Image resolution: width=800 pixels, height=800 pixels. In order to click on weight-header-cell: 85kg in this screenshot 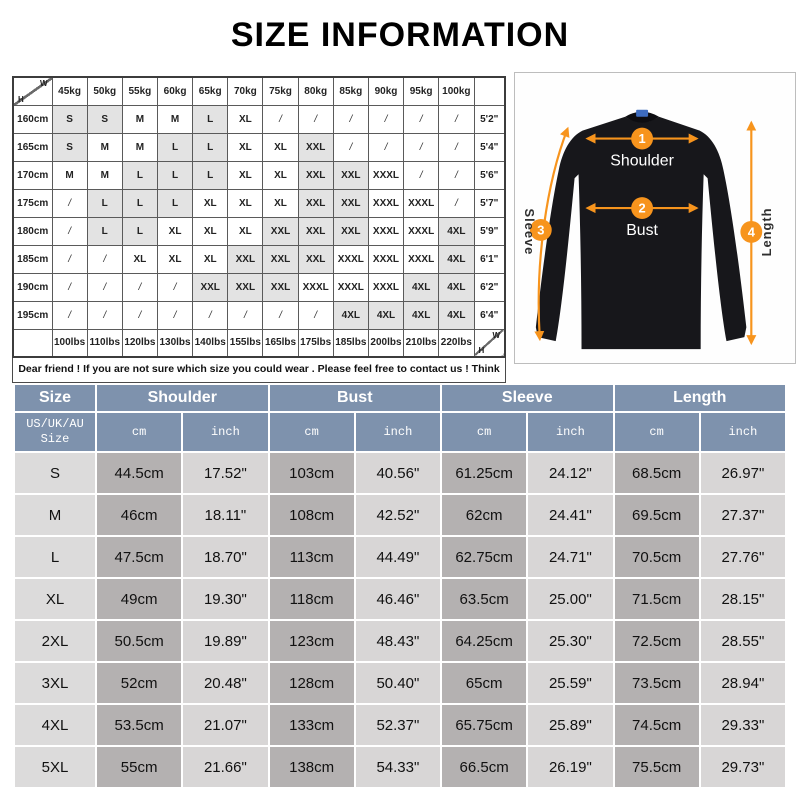, I will do `click(350, 91)`.